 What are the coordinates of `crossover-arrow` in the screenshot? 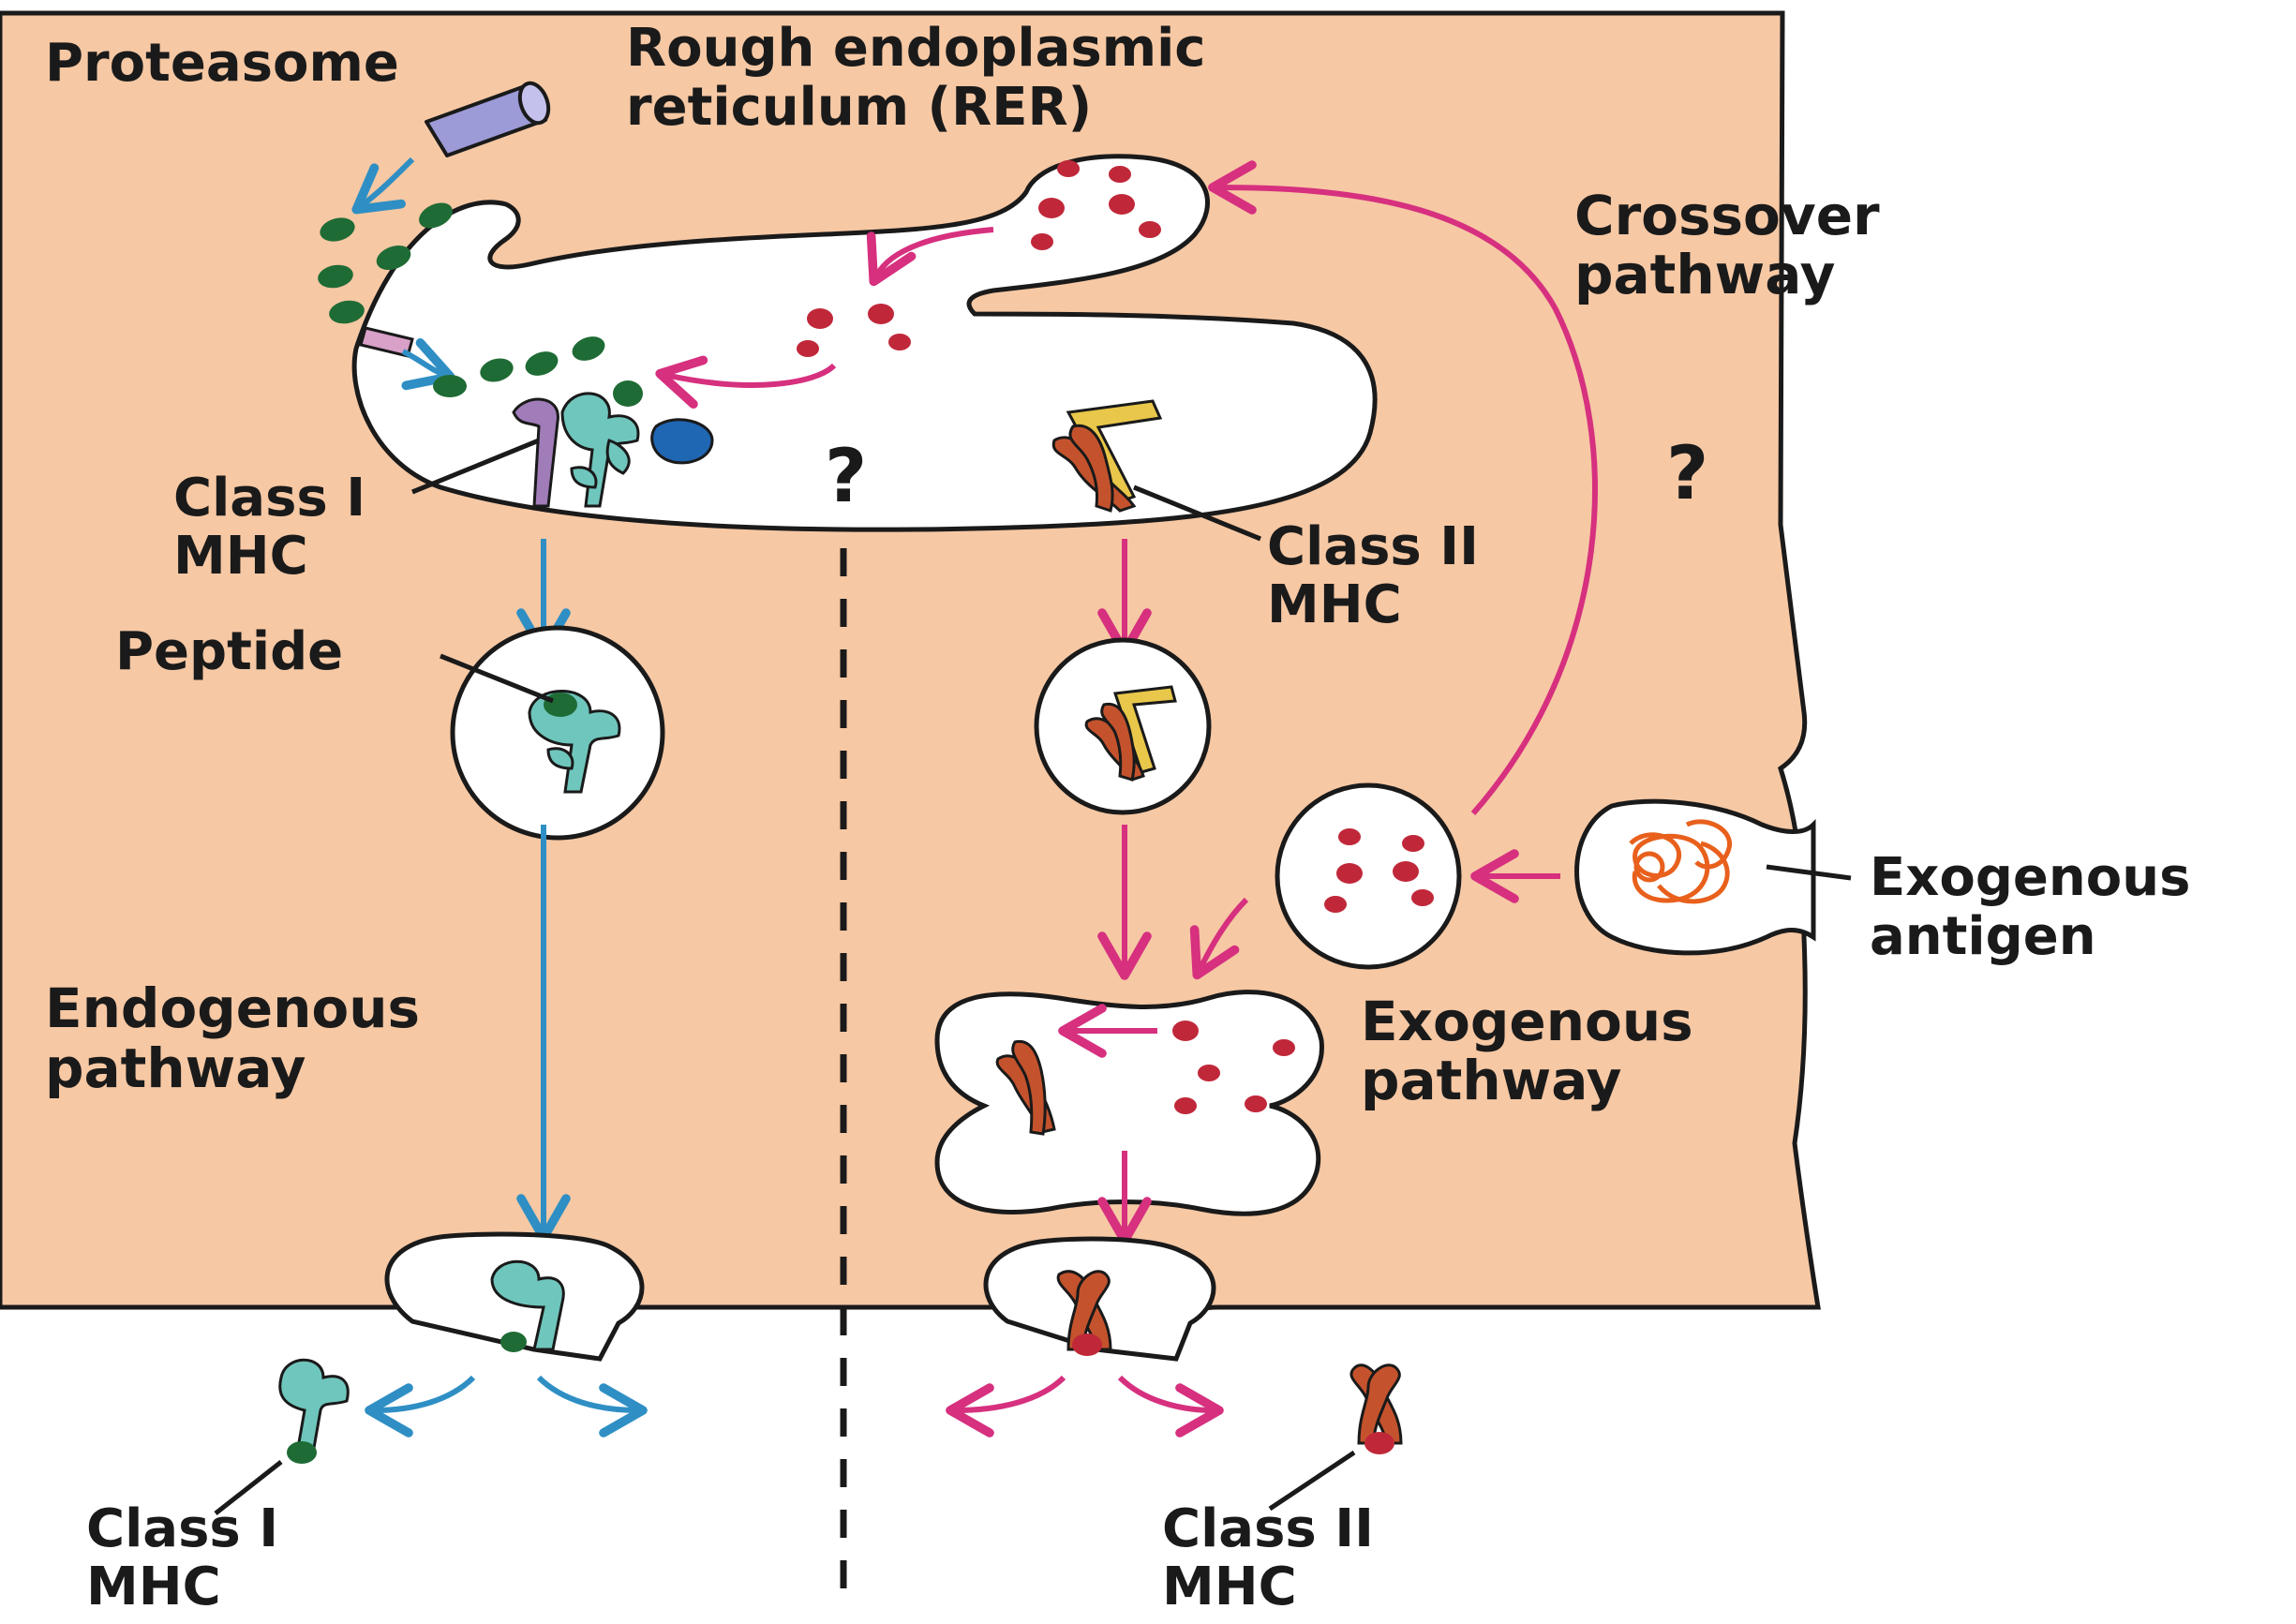 It's located at (1403, 488).